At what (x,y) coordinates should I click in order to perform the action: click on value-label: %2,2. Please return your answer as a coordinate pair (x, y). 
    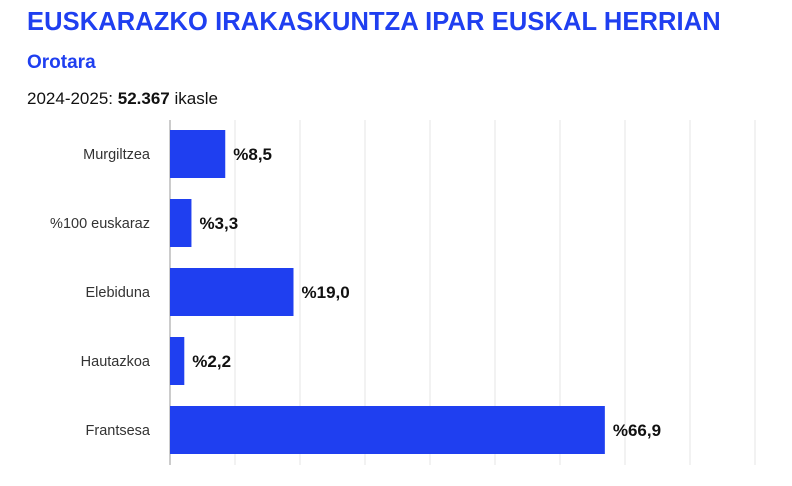
    Looking at the image, I should click on (211, 361).